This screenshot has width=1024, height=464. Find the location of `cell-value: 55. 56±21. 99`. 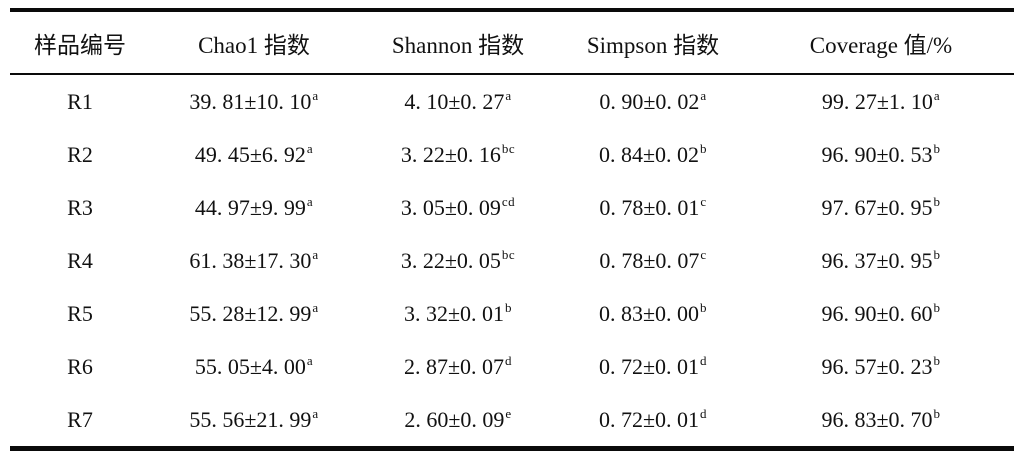

cell-value: 55. 56±21. 99 is located at coordinates (250, 419).